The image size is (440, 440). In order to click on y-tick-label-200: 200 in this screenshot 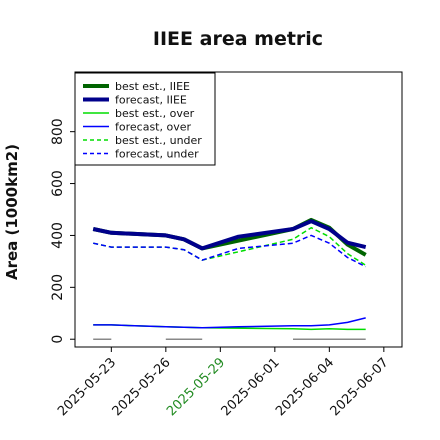, I will do `click(58, 287)`.